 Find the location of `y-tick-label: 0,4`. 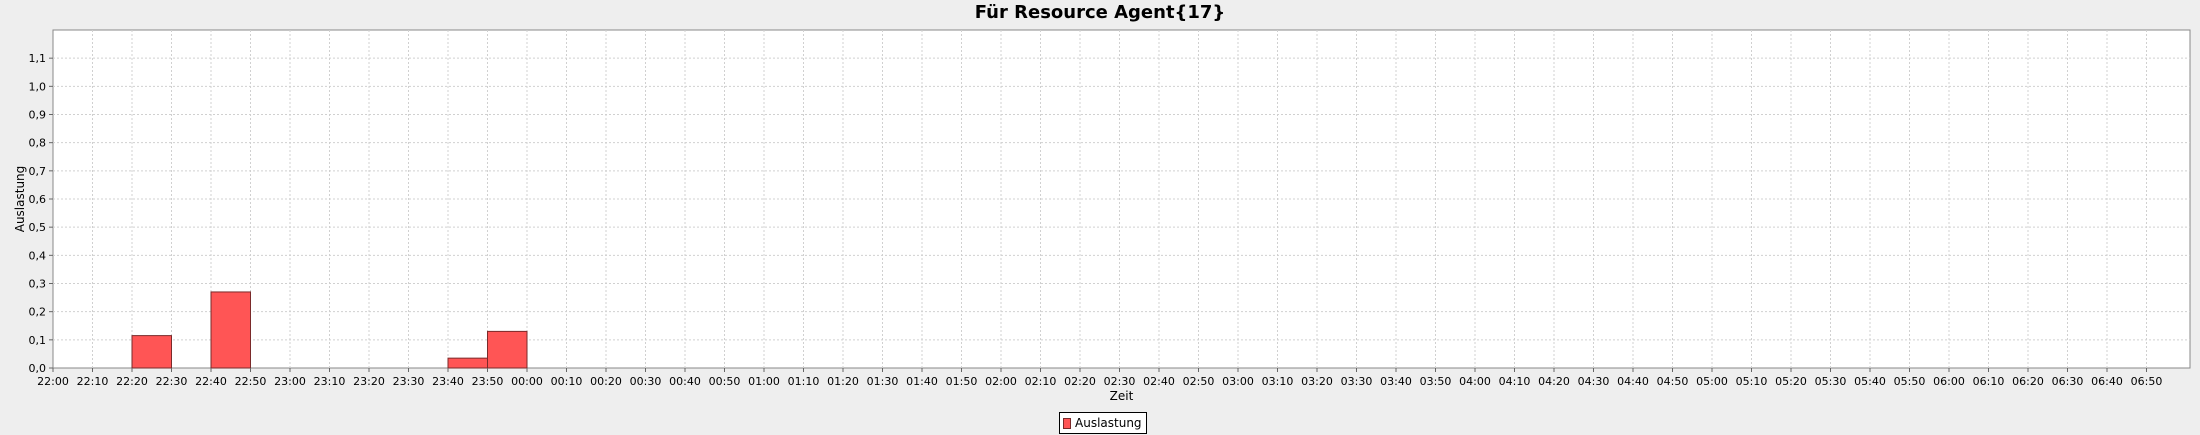

y-tick-label: 0,4 is located at coordinates (38, 255).